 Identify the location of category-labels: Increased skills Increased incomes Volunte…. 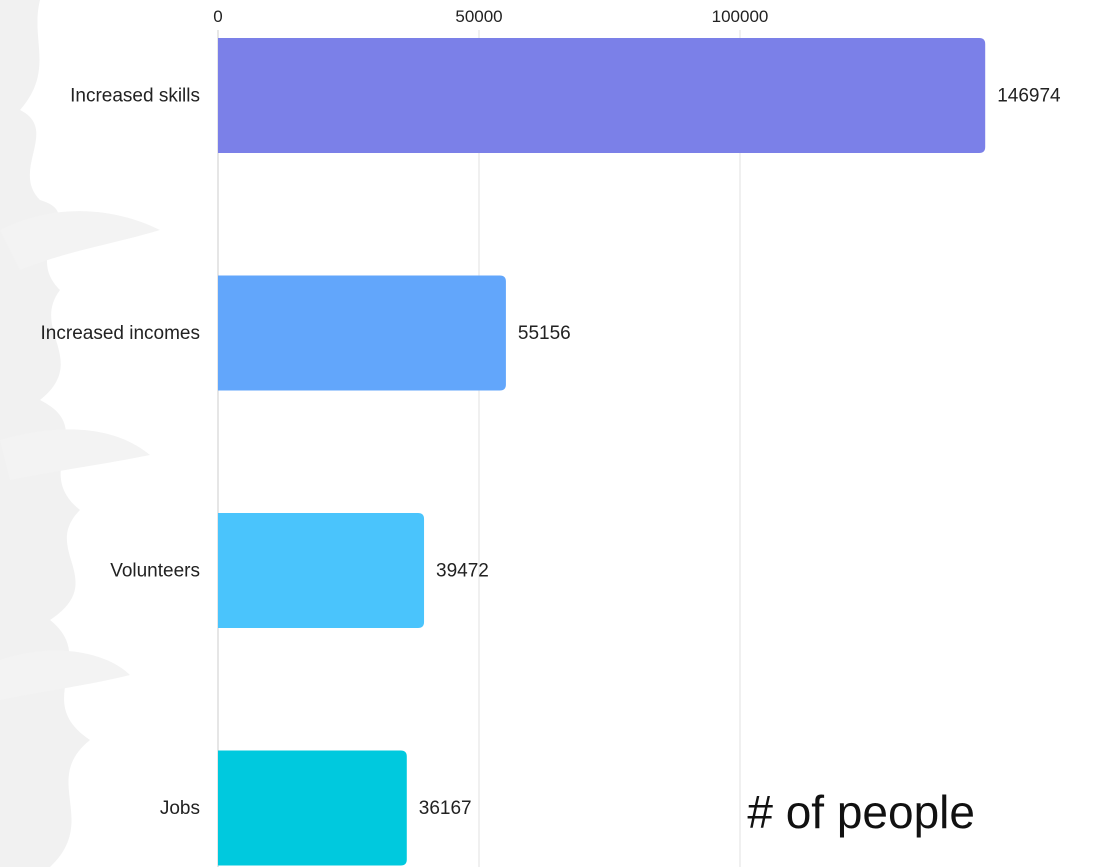
(120, 453).